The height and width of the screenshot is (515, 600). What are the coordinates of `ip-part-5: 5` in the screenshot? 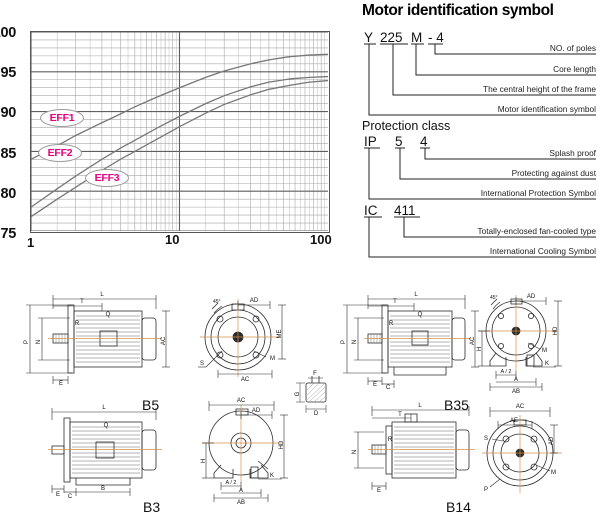 It's located at (399, 141).